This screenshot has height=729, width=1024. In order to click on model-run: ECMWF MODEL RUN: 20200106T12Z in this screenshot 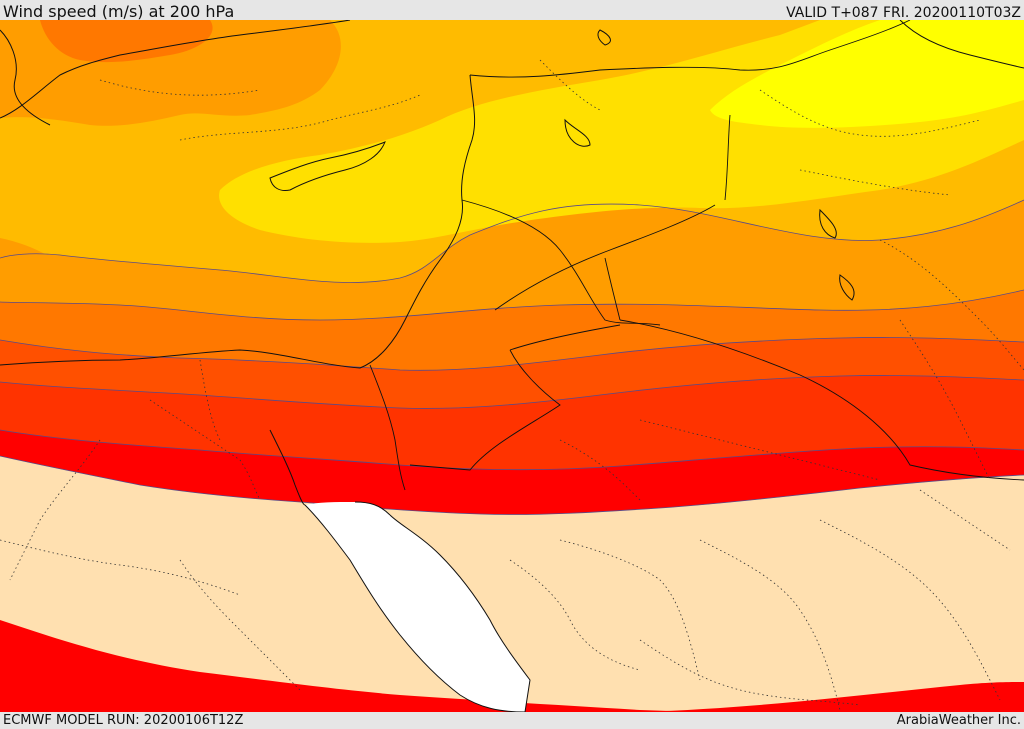, I will do `click(123, 720)`.